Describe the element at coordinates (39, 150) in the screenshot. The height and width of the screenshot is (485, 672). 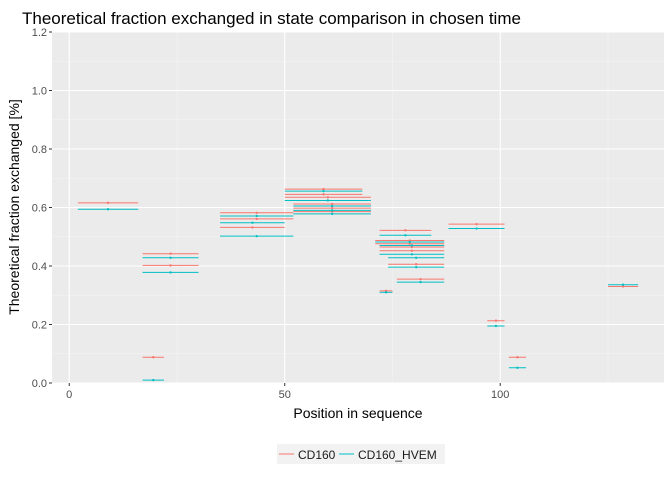
I see `y-tick-label: 0.8` at that location.